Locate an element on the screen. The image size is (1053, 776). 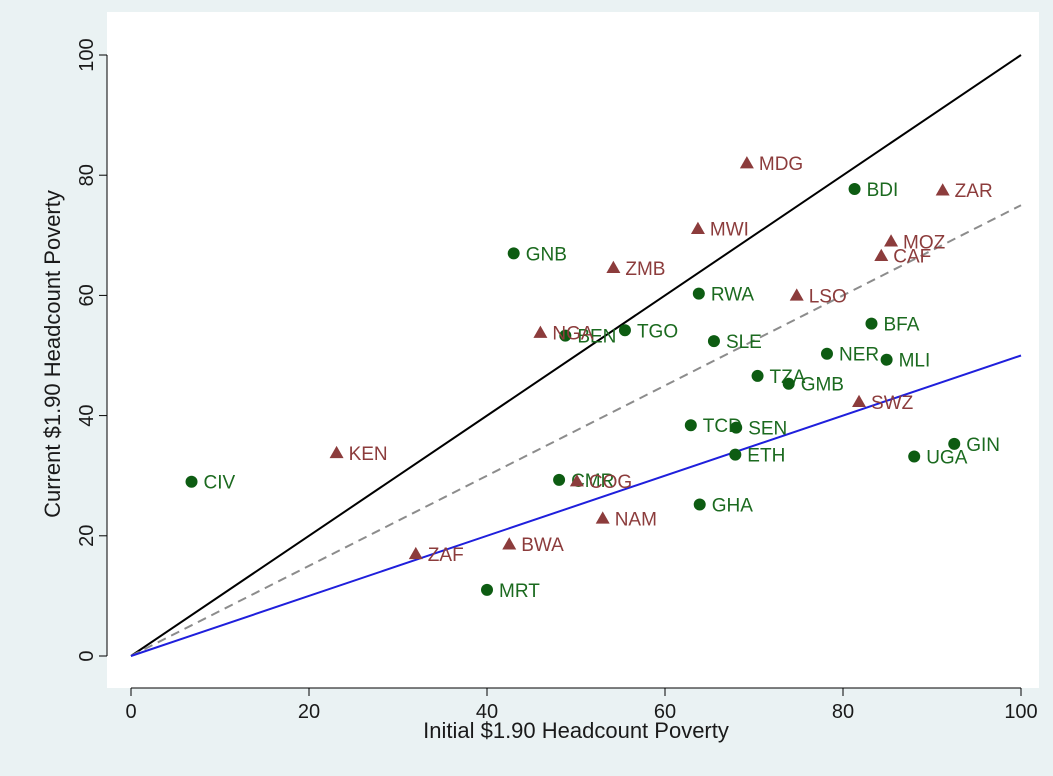
point-label: CMR is located at coordinates (592, 481).